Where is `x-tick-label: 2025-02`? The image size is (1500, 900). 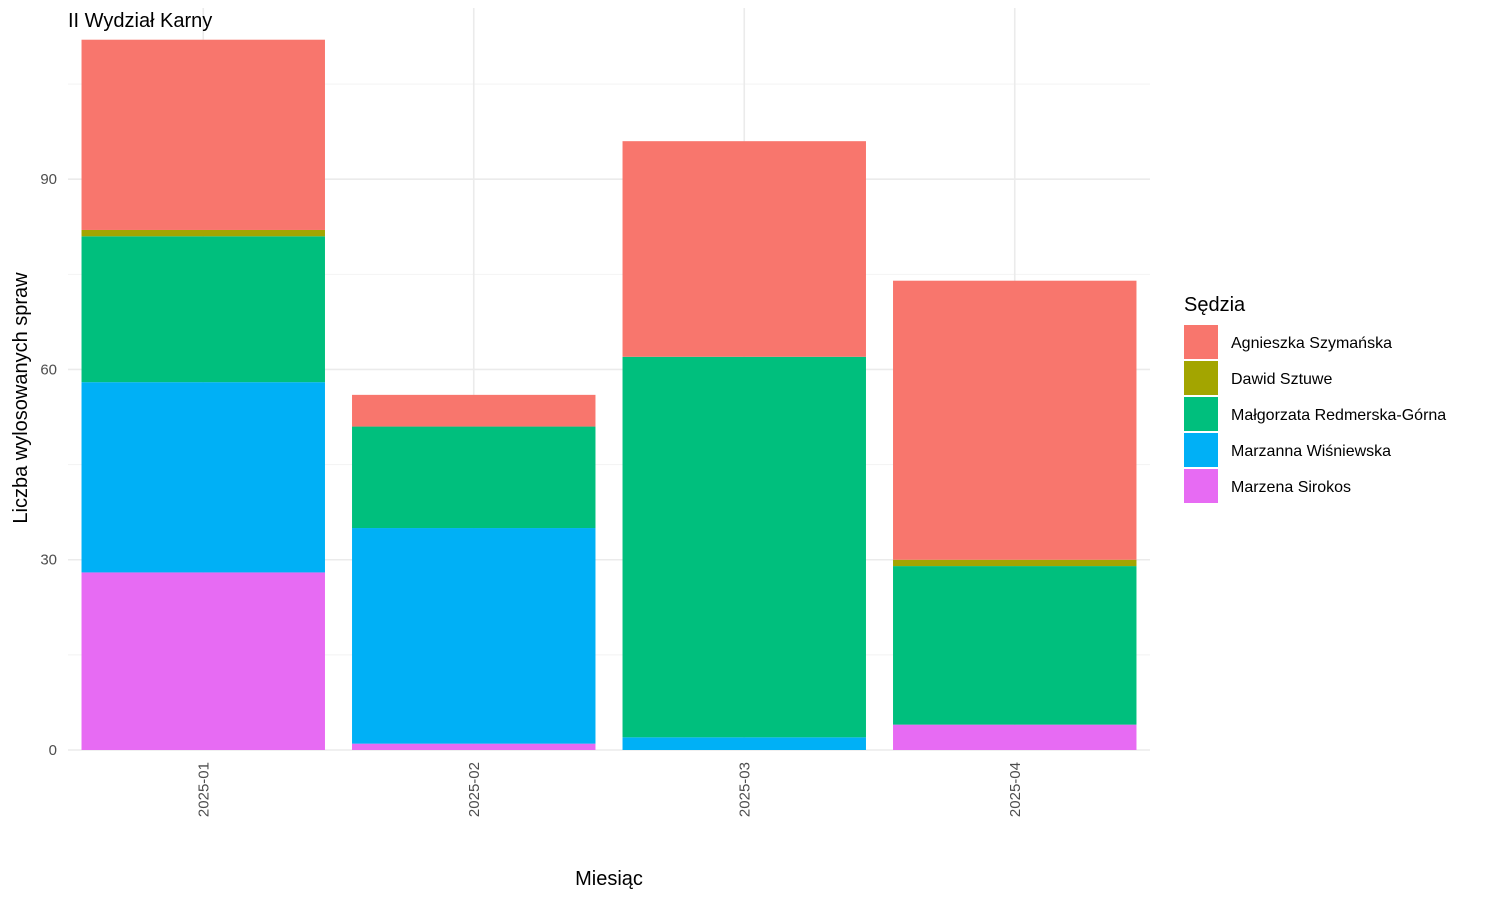
x-tick-label: 2025-02 is located at coordinates (474, 789).